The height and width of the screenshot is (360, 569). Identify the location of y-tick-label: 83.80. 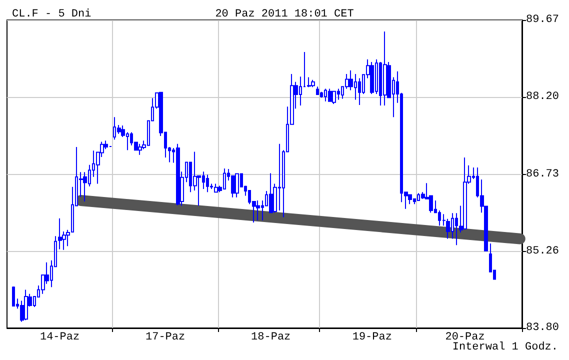
(543, 328).